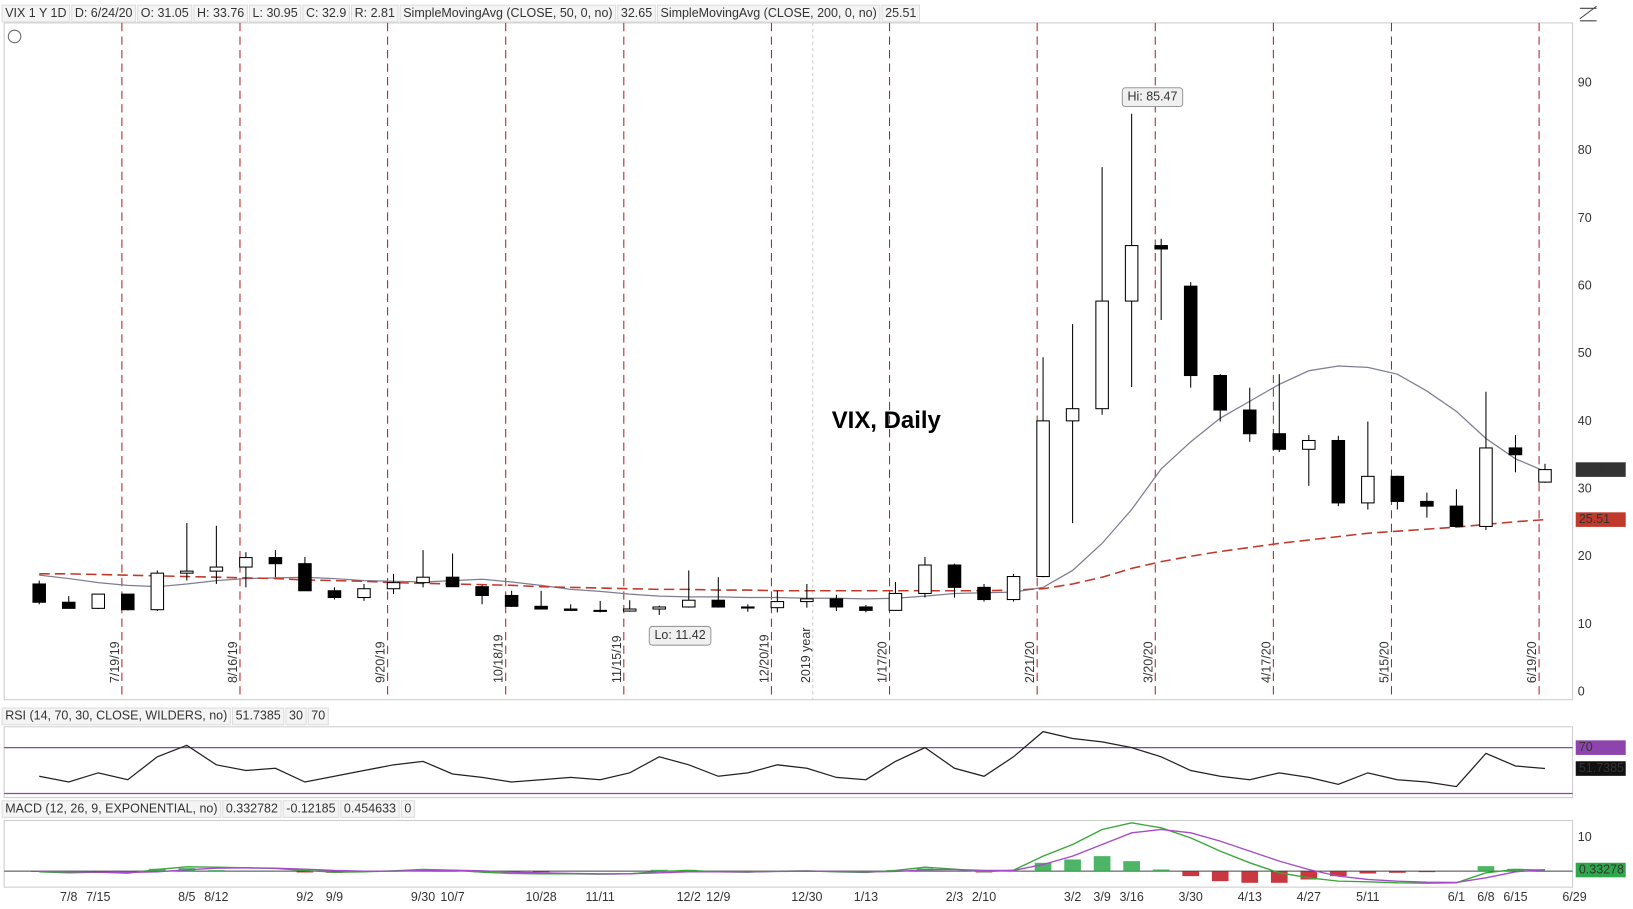 The image size is (1633, 909). What do you see at coordinates (1585, 353) in the screenshot?
I see `y-tick-label: 50` at bounding box center [1585, 353].